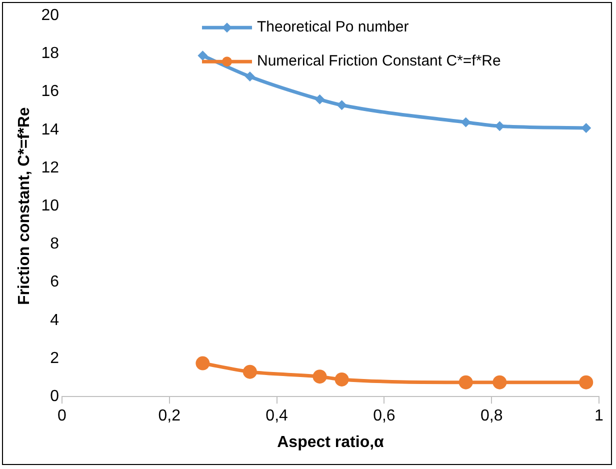 This screenshot has height=469, width=616. What do you see at coordinates (55, 244) in the screenshot?
I see `y-tick-label: 8` at bounding box center [55, 244].